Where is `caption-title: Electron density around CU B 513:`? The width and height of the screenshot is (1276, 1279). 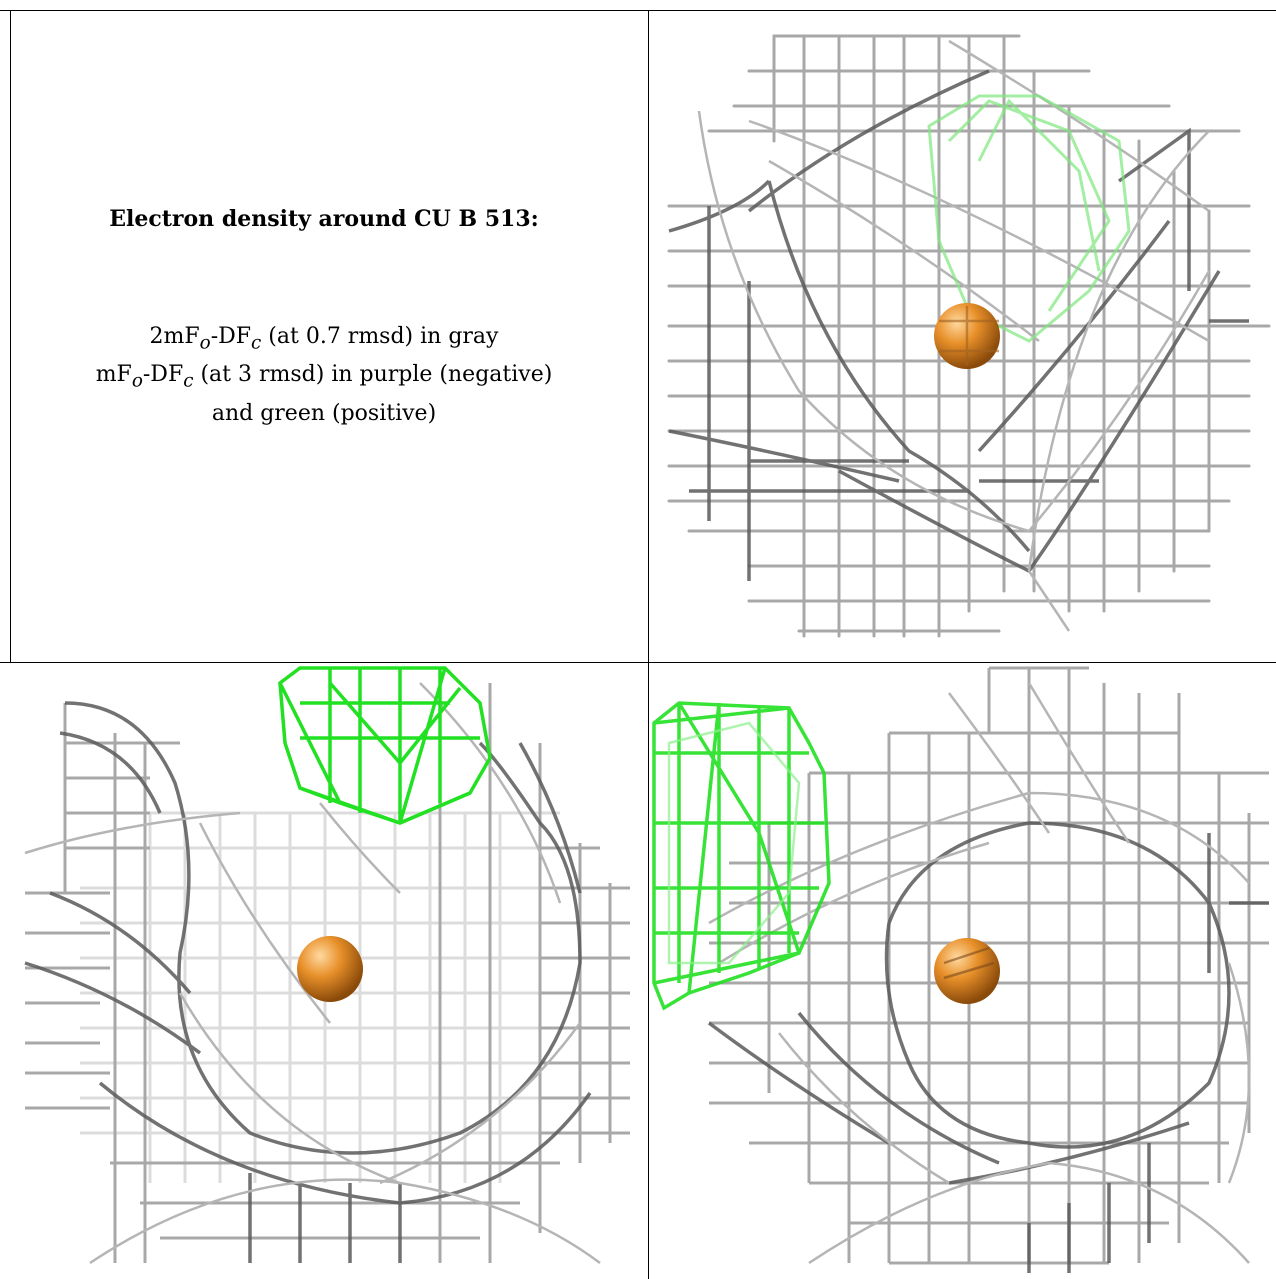 caption-title: Electron density around CU B 513: is located at coordinates (324, 219).